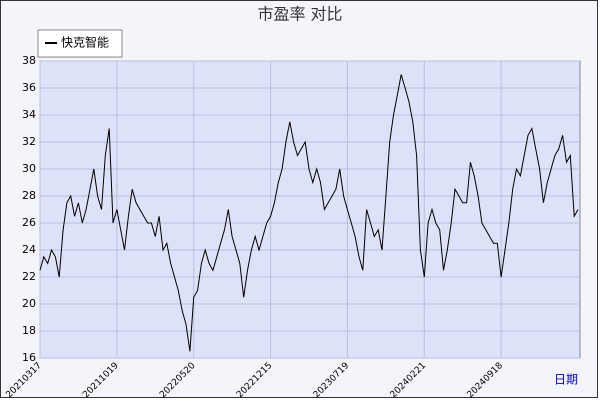 Image resolution: width=600 pixels, height=404 pixels. I want to click on y-tick-label: 20, so click(29, 303).